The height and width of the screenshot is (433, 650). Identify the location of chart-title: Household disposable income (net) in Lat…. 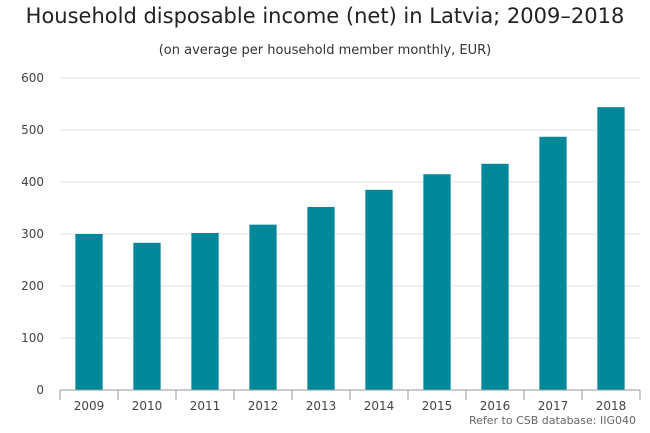
(325, 16).